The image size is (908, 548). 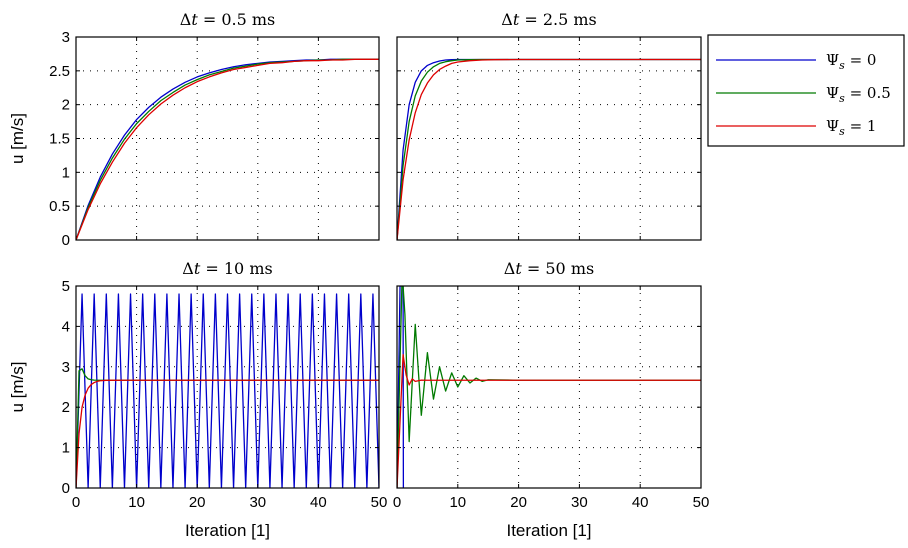 I want to click on chart-title: Δt = 50 ms, so click(x=549, y=268).